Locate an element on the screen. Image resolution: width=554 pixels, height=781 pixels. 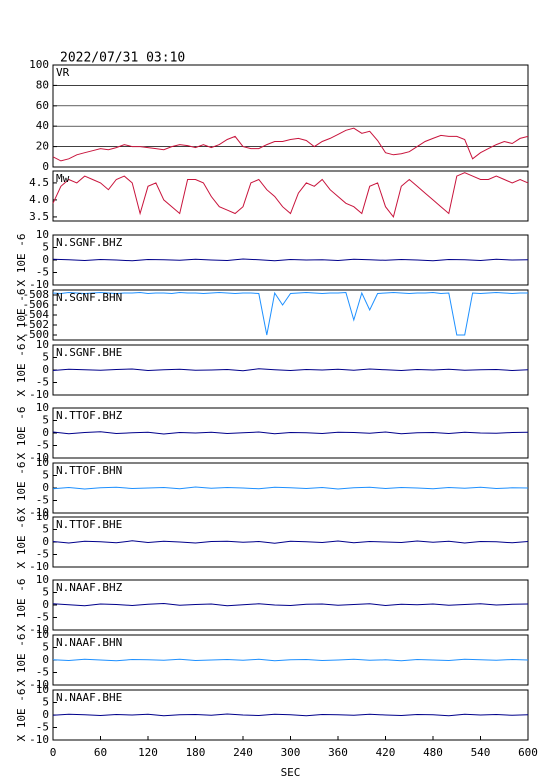
panel-label: N.NAAF.BHE is located at coordinates (89, 697).